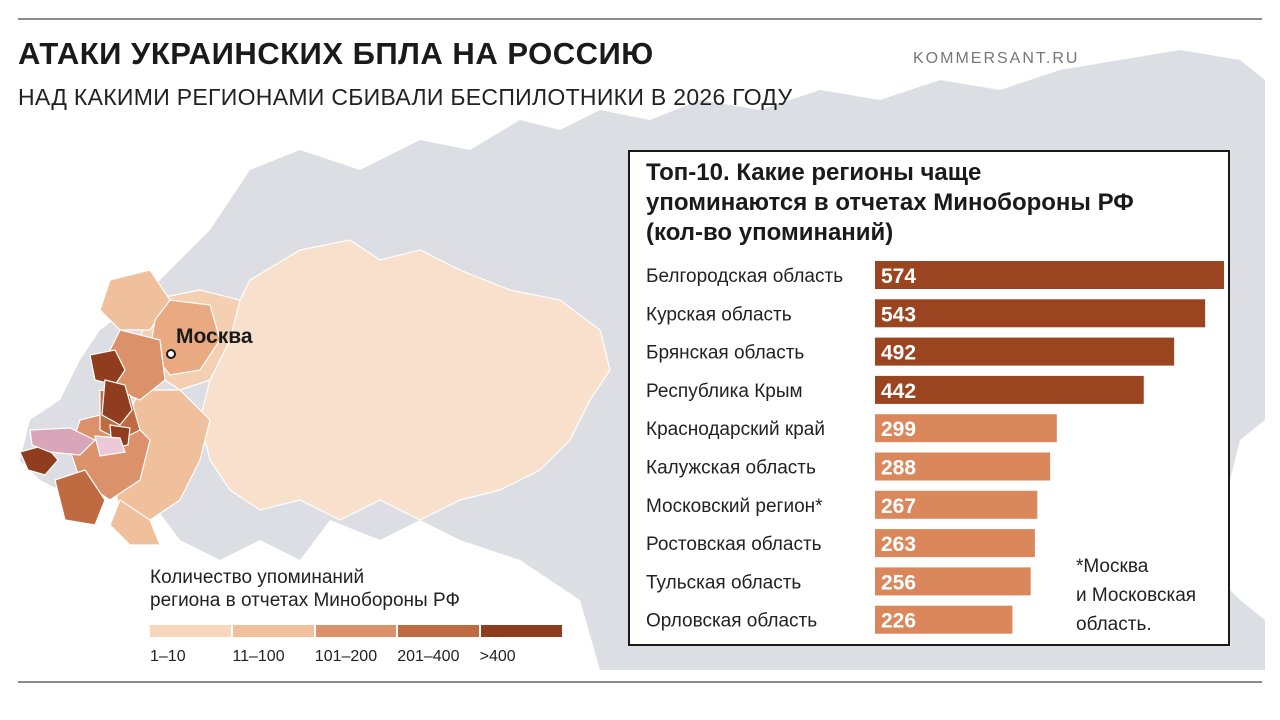 The width and height of the screenshot is (1280, 720). What do you see at coordinates (734, 506) in the screenshot?
I see `bar-category-label: Московский регион*` at bounding box center [734, 506].